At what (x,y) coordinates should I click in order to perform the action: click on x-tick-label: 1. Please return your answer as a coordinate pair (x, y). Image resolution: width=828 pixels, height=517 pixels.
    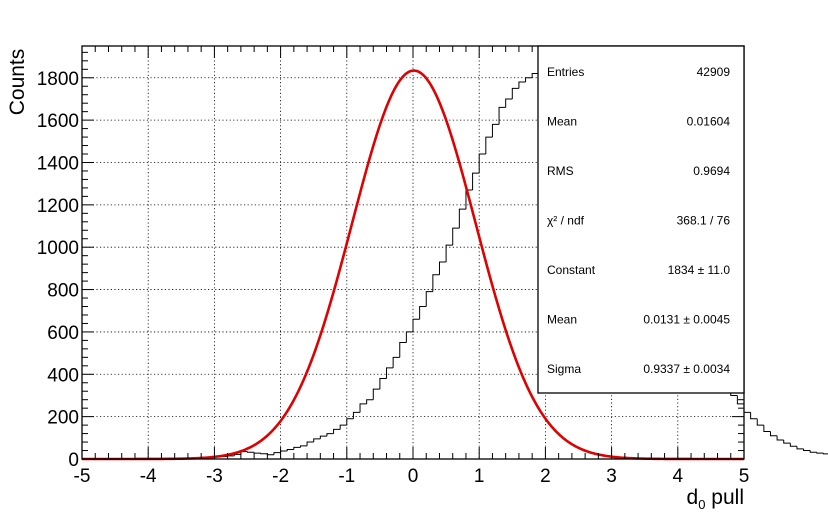
    Looking at the image, I should click on (479, 476).